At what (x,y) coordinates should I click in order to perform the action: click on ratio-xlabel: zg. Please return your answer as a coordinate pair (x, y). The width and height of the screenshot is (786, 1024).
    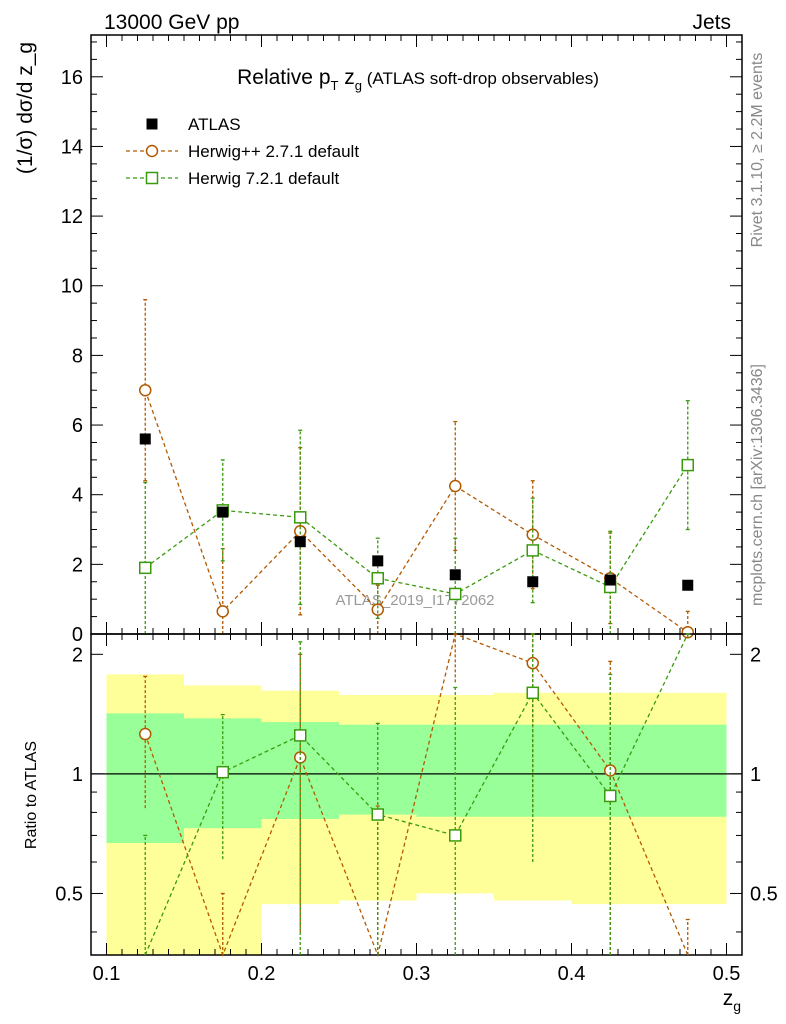
    Looking at the image, I should click on (732, 1000).